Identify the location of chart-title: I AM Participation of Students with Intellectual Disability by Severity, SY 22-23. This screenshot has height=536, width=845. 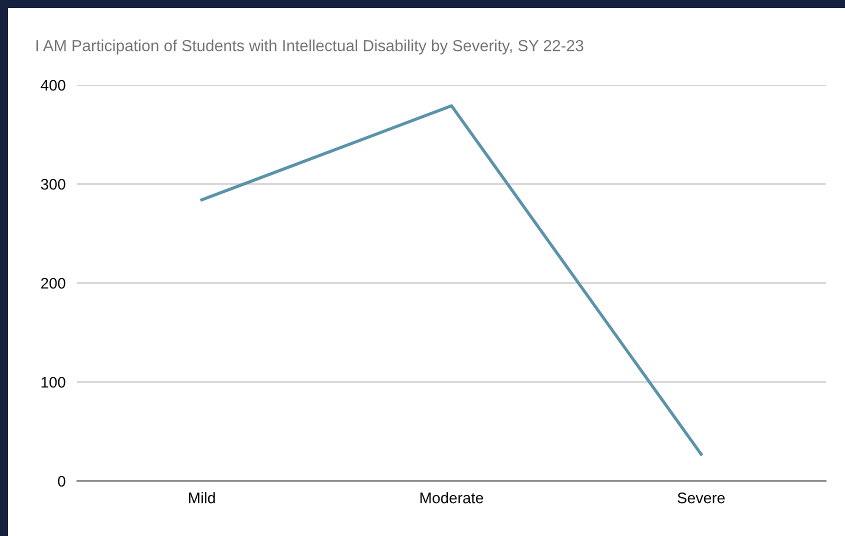
(310, 47).